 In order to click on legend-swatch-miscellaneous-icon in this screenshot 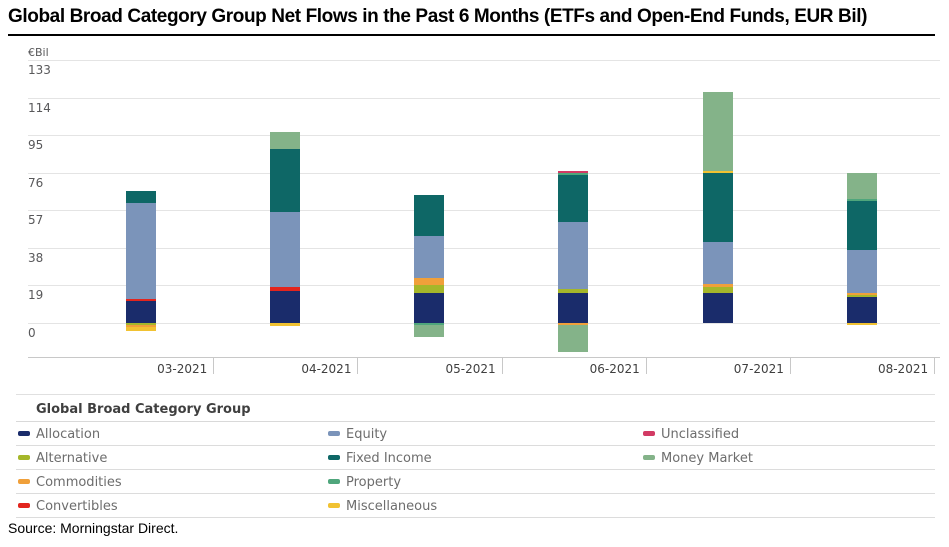, I will do `click(334, 505)`.